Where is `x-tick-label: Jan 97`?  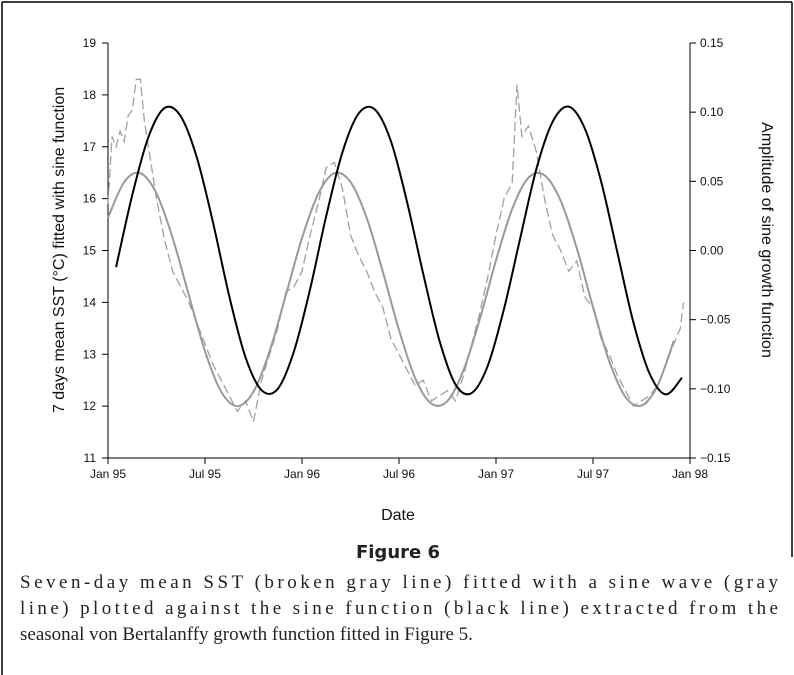
x-tick-label: Jan 97 is located at coordinates (496, 474).